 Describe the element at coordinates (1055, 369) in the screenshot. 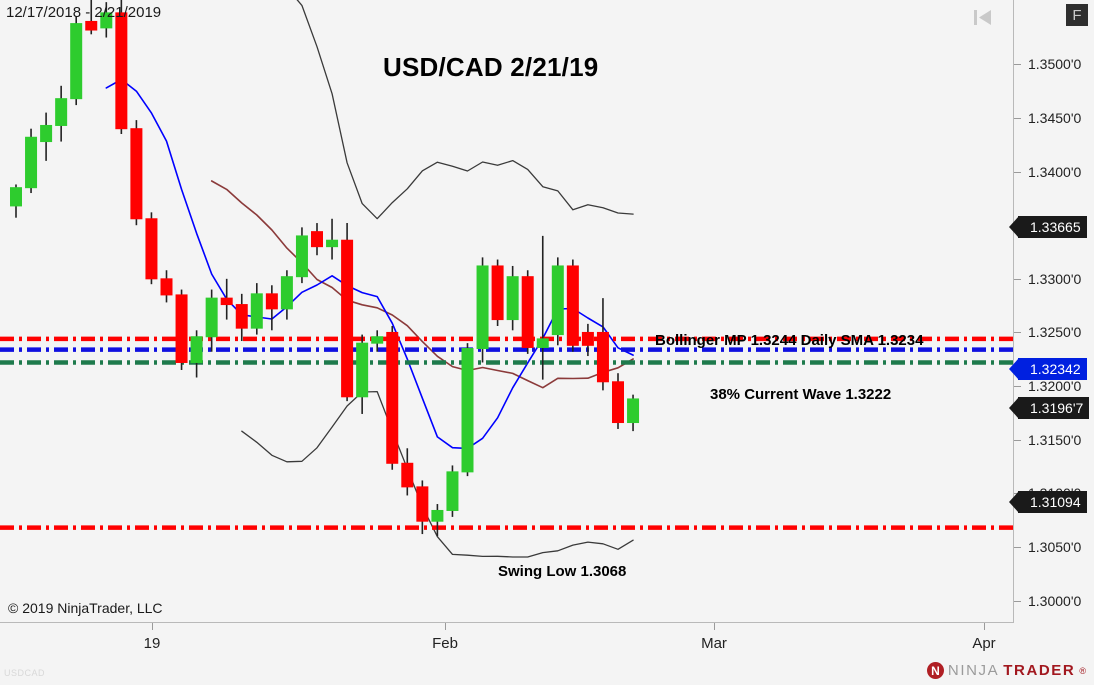

I see `price-tag-value: 1.32342` at that location.